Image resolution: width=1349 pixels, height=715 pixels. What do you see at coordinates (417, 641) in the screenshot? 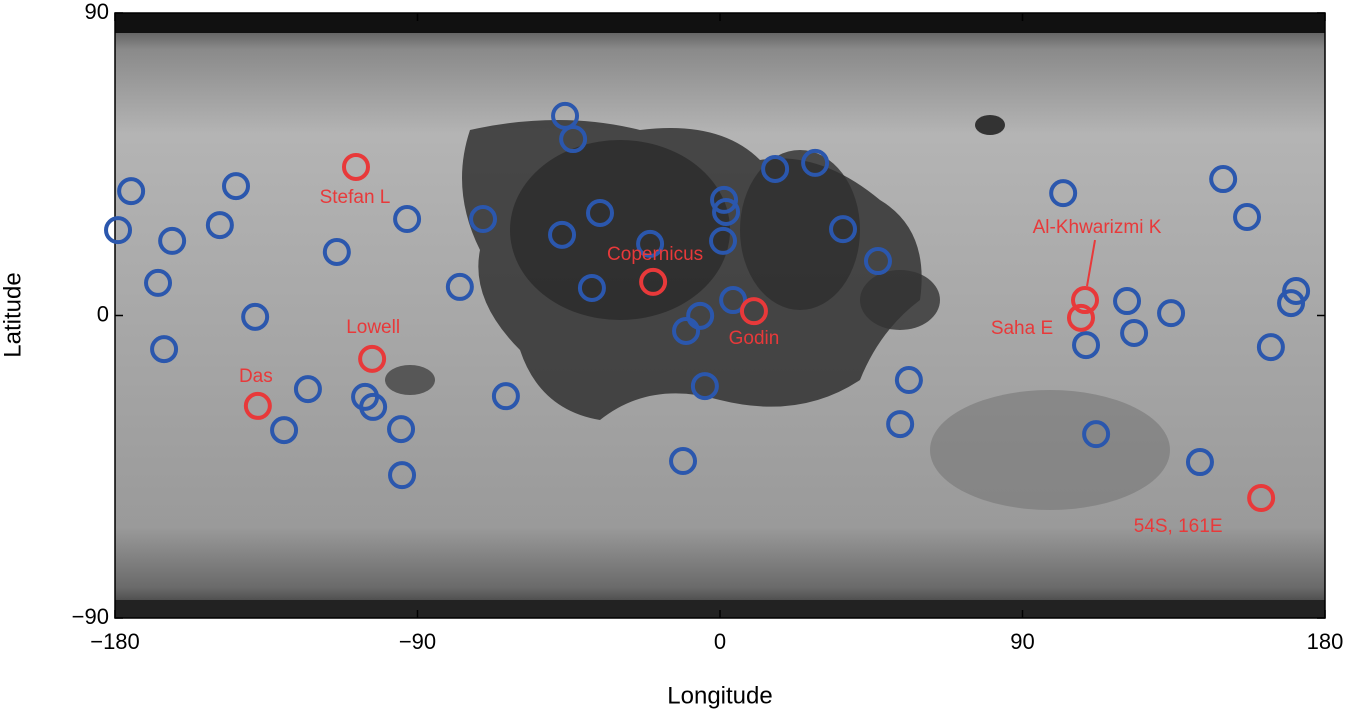
I see `x-tick-label: −90` at bounding box center [417, 641].